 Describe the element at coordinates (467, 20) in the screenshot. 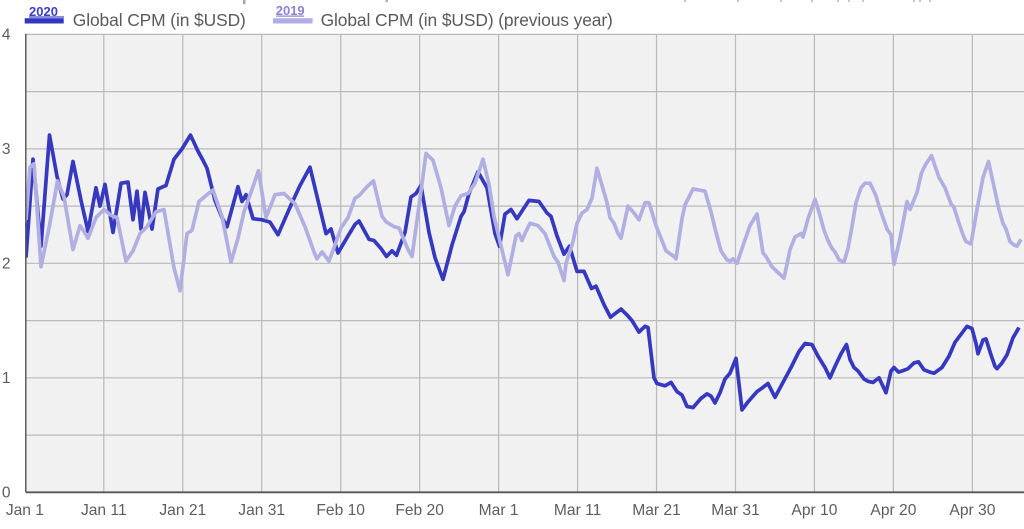

I see `svg-text:Global CPM (in $USD) (previous: Global CPM (in $USD) (previous year)` at that location.